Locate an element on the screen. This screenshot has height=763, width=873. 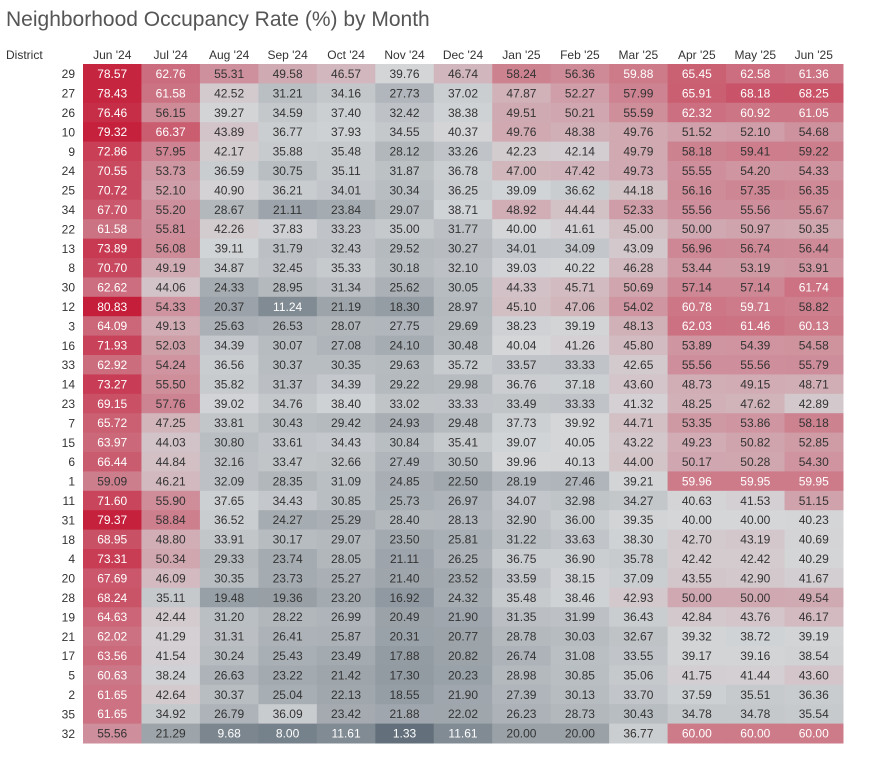
cell-value-label: 26.97 is located at coordinates (463, 501).